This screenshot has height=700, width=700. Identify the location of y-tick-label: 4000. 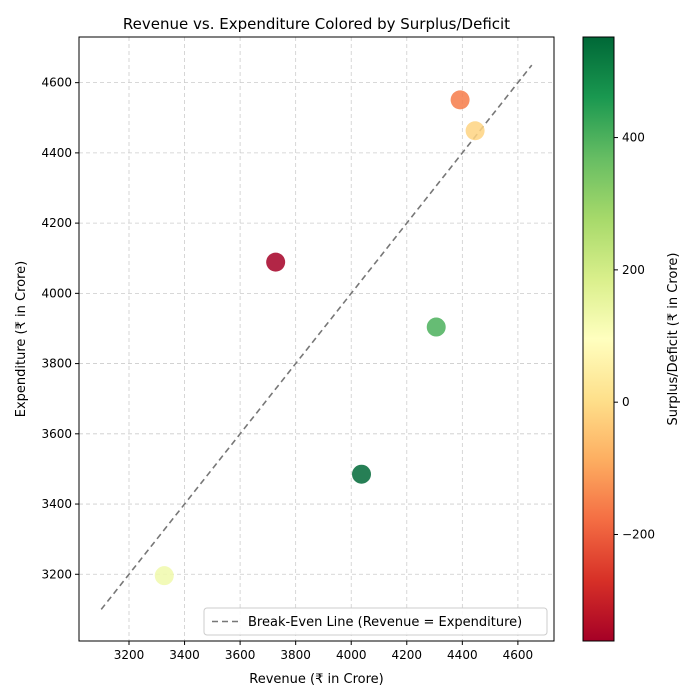
(56, 293).